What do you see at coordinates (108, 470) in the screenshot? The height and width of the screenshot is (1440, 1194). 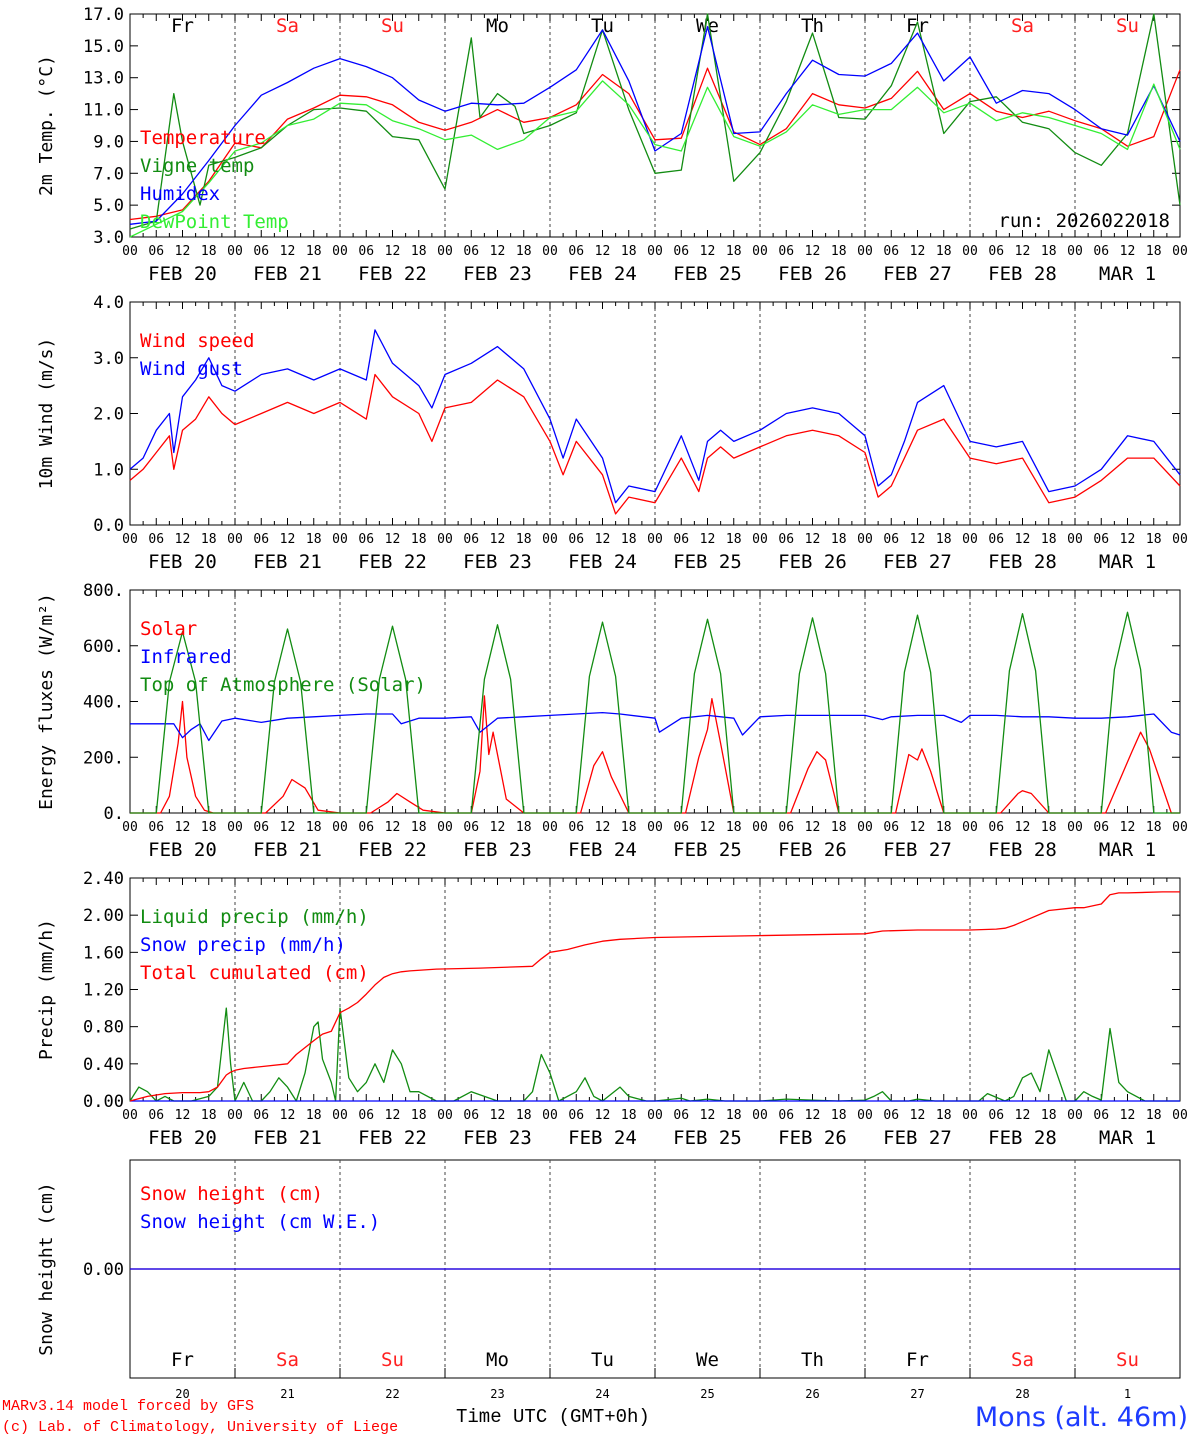 I see `y-tick-label: 1.0` at bounding box center [108, 470].